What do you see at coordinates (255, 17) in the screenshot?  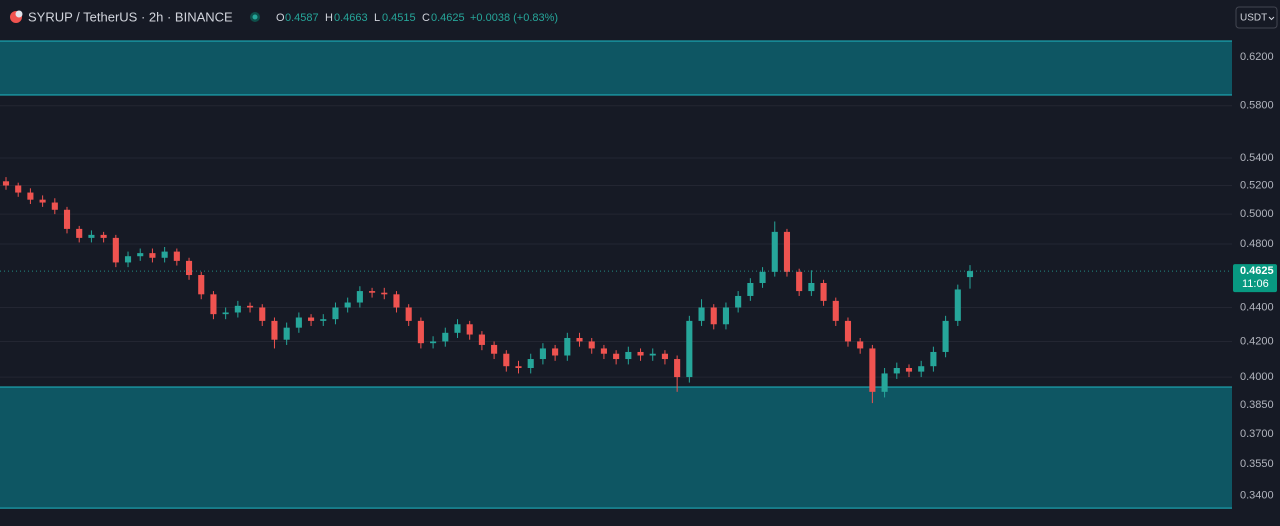 I see `status-dot` at bounding box center [255, 17].